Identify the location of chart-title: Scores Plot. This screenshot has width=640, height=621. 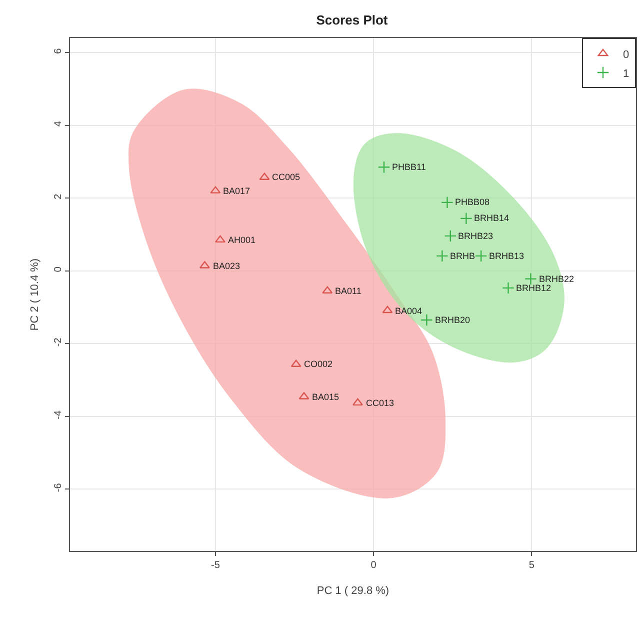
(352, 20).